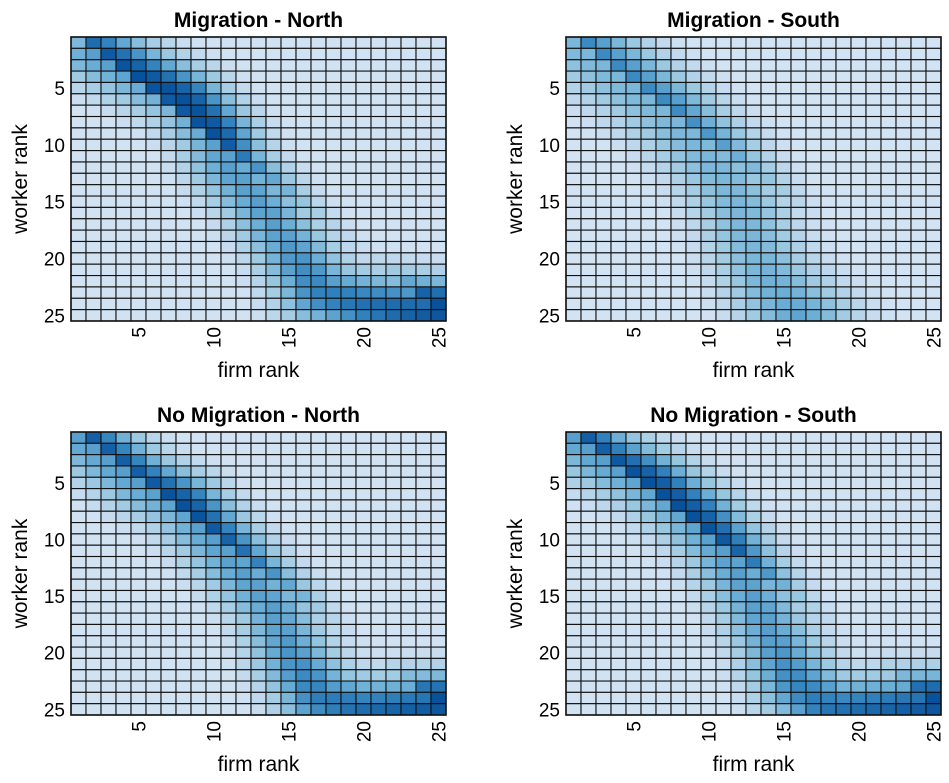  Describe the element at coordinates (258, 20) in the screenshot. I see `panel-title: Migration - North` at that location.